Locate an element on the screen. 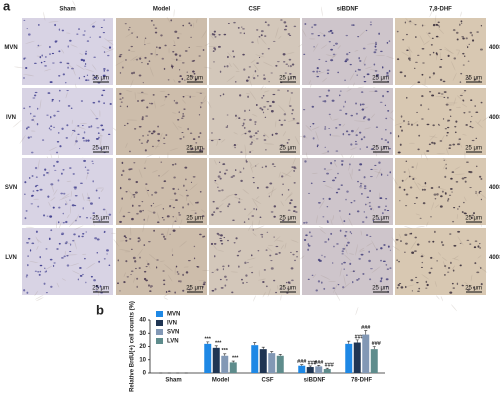 This screenshot has width=500, height=403. column-header: Sham is located at coordinates (67, 10).